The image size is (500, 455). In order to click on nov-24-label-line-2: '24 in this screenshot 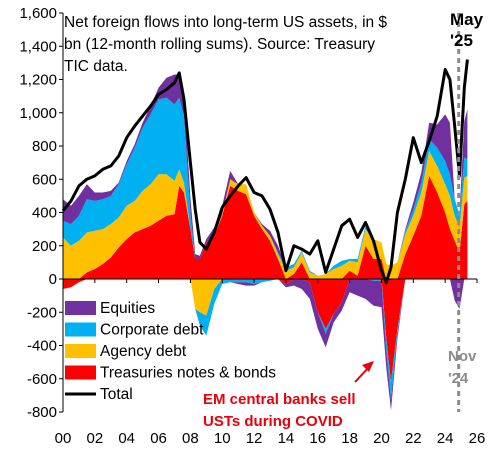, I will do `click(458, 378)`.